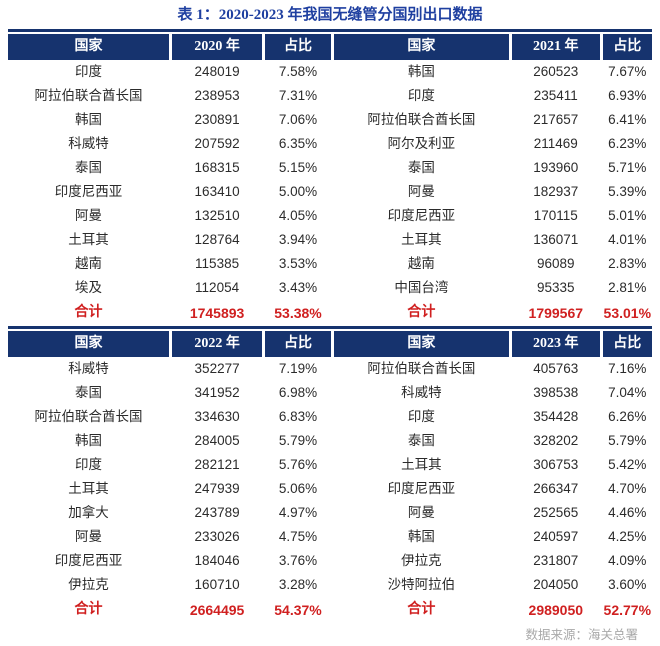 The height and width of the screenshot is (646, 660). Describe the element at coordinates (298, 313) in the screenshot. I see `total-share-cell: 53.38%` at that location.